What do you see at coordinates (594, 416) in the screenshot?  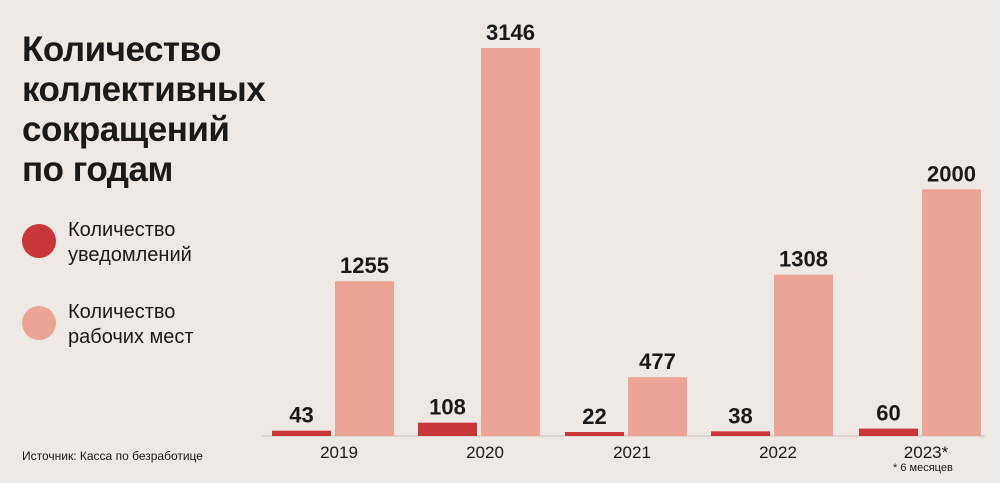 I see `data-label-notifications-2021: 22` at bounding box center [594, 416].